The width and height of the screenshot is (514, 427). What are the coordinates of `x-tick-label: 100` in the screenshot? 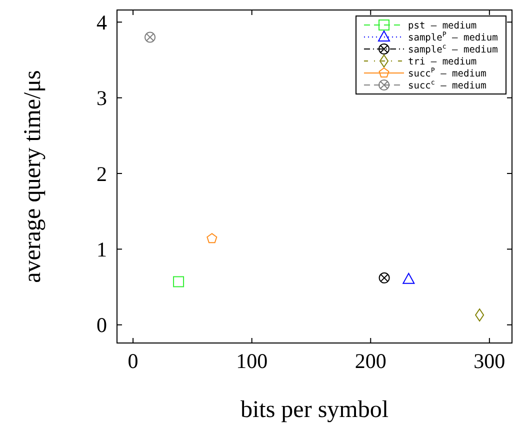 It's located at (252, 361).